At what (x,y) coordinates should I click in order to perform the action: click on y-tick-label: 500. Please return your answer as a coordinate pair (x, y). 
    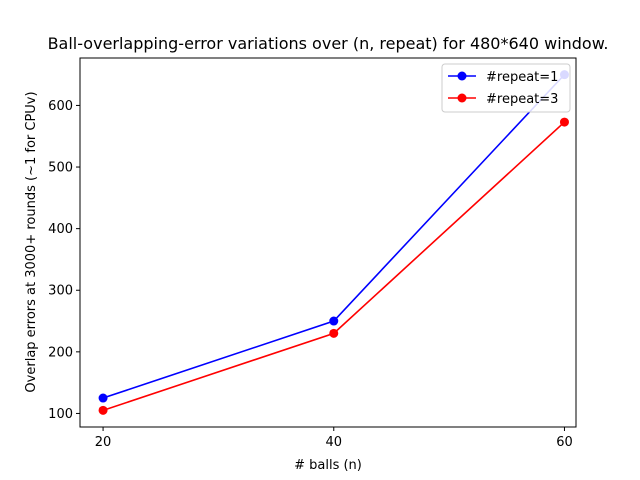
    Looking at the image, I should click on (60, 168).